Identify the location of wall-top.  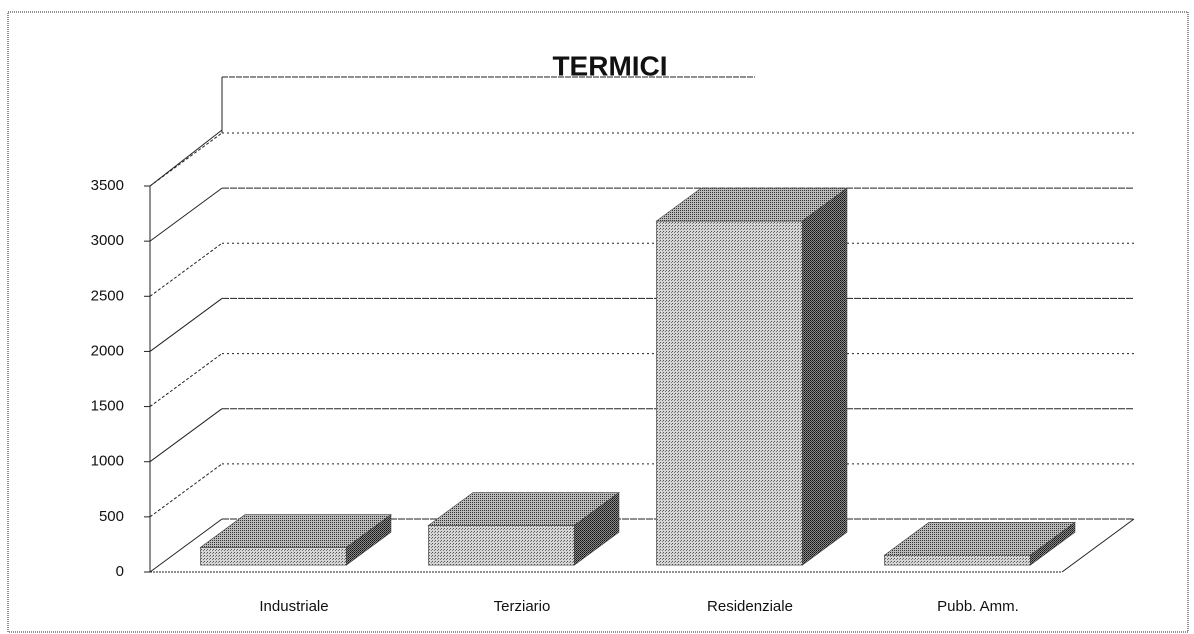
(186, 158).